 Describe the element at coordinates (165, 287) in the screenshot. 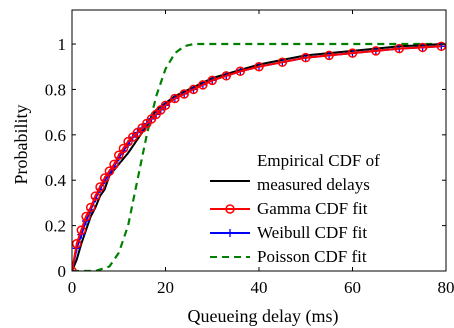

I see `x-tick-label: 20` at that location.